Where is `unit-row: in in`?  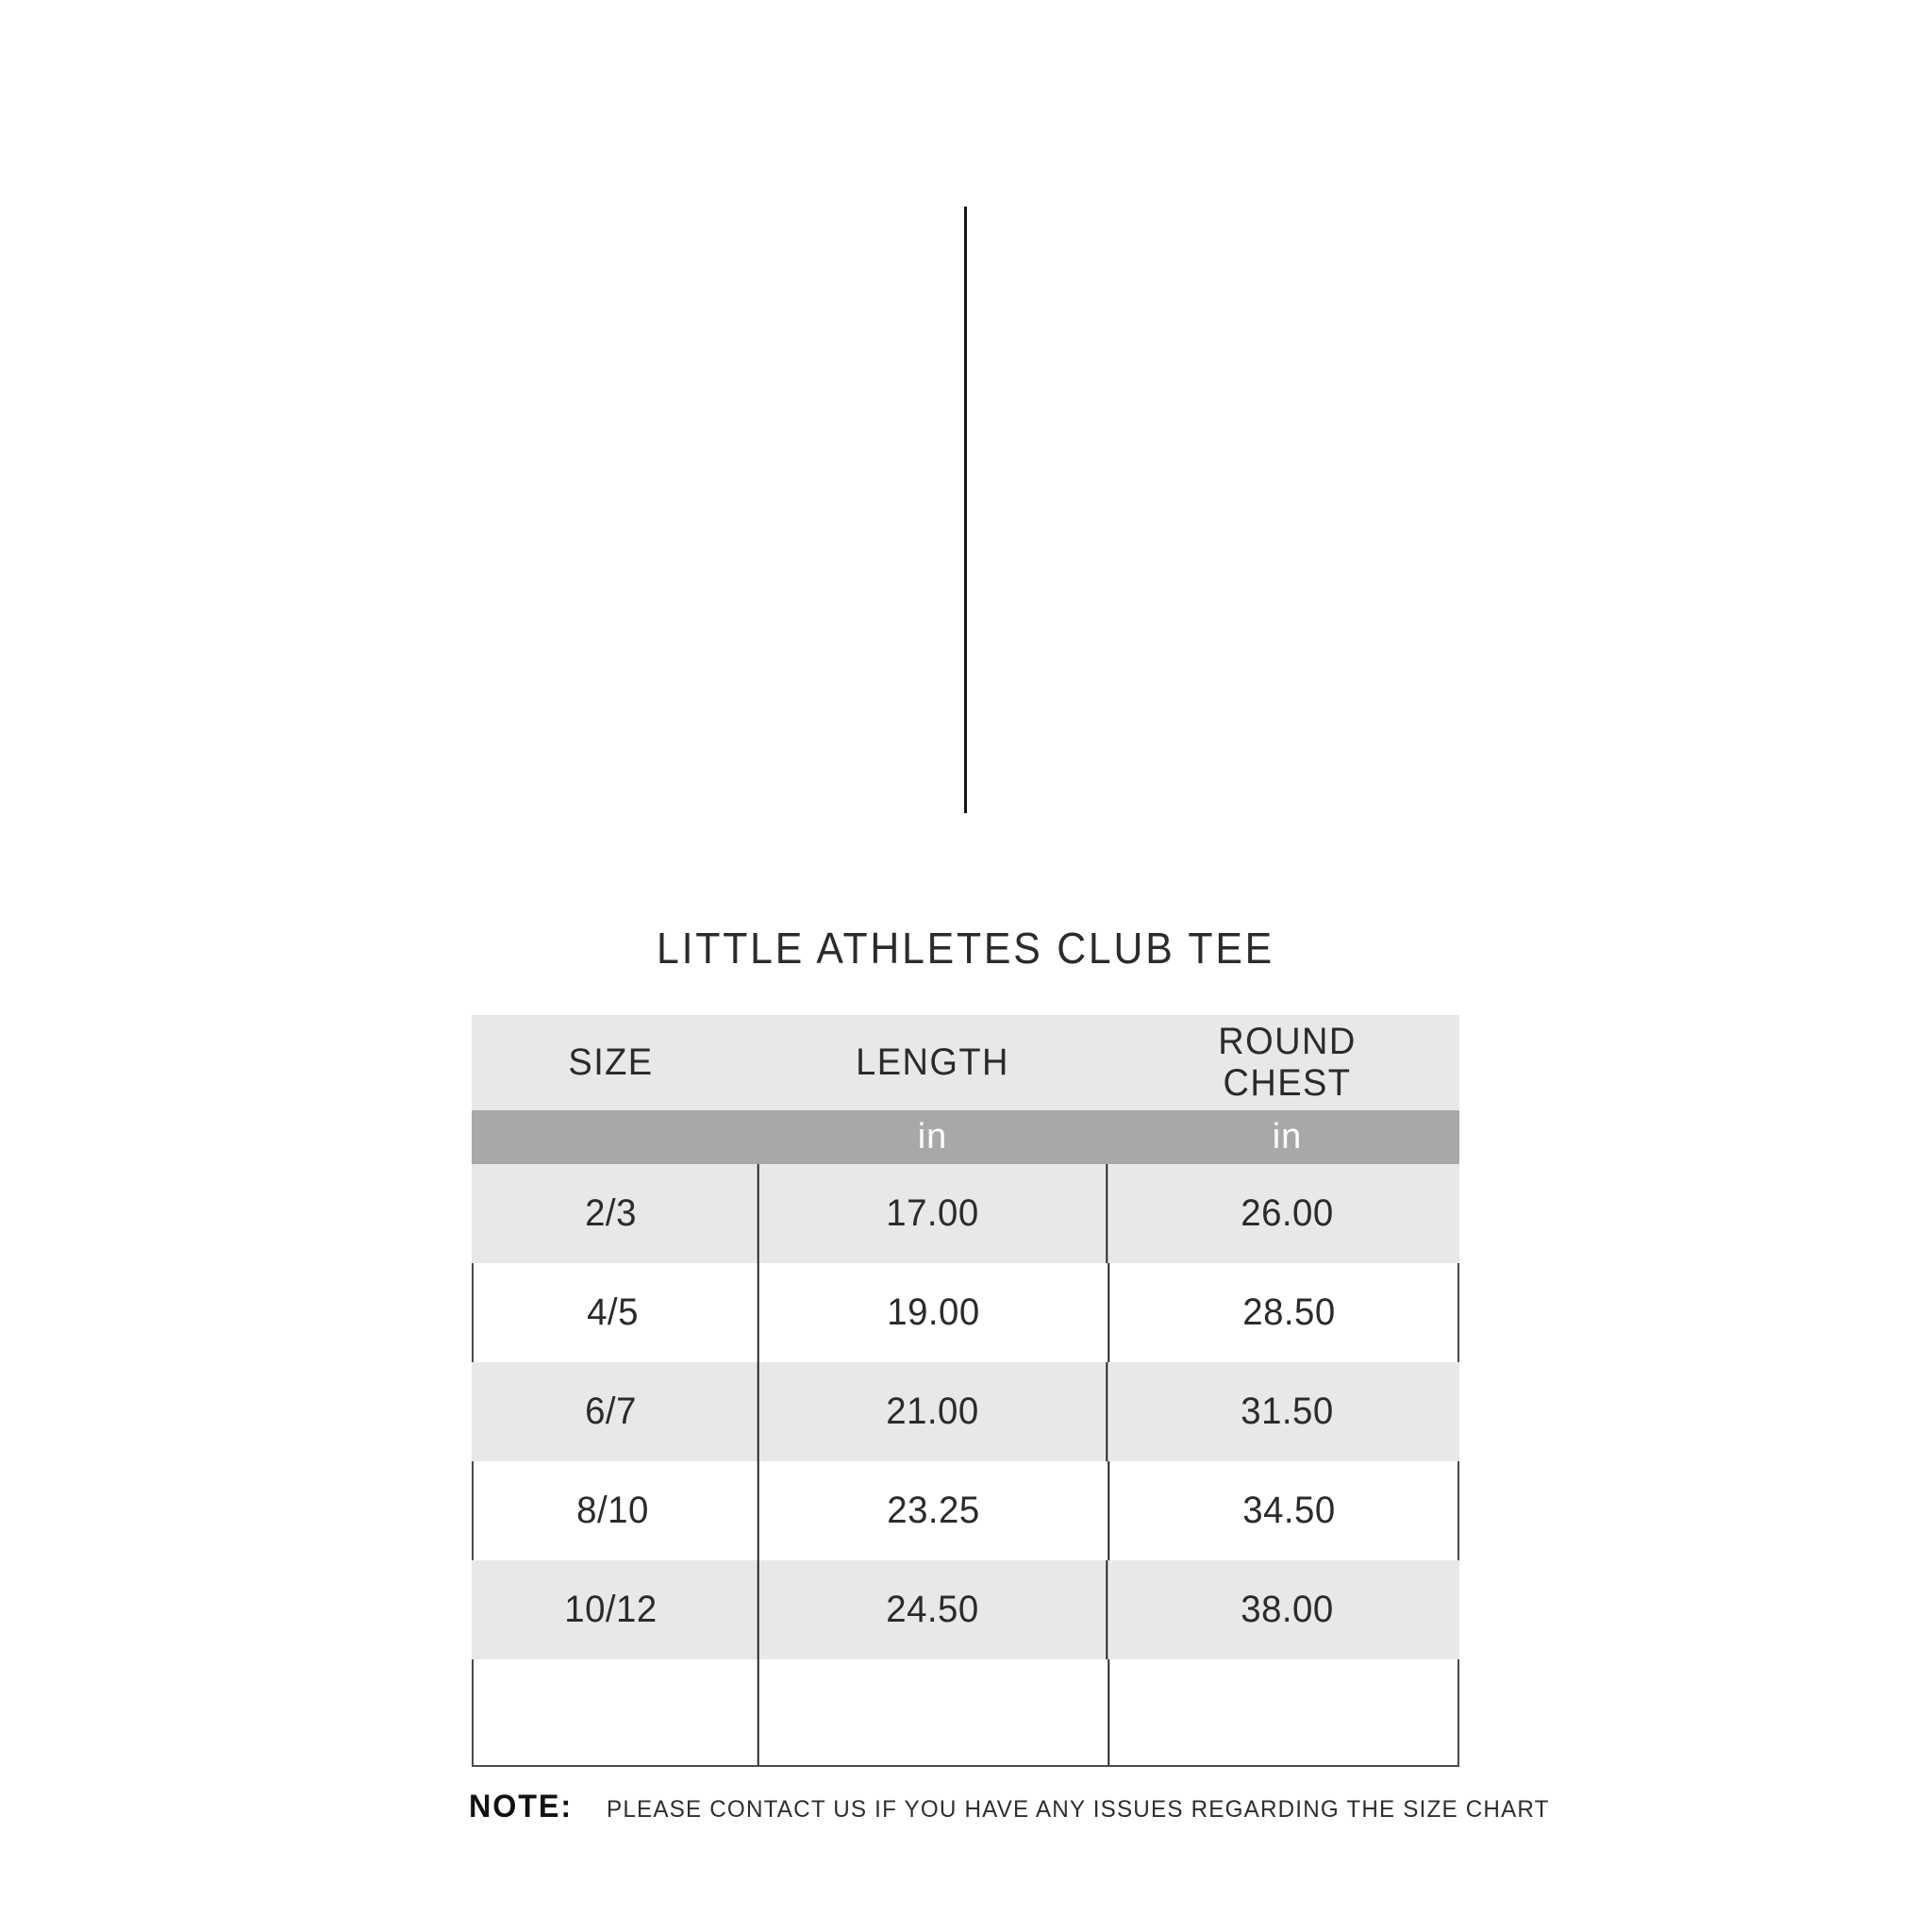 unit-row: in in is located at coordinates (965, 1137).